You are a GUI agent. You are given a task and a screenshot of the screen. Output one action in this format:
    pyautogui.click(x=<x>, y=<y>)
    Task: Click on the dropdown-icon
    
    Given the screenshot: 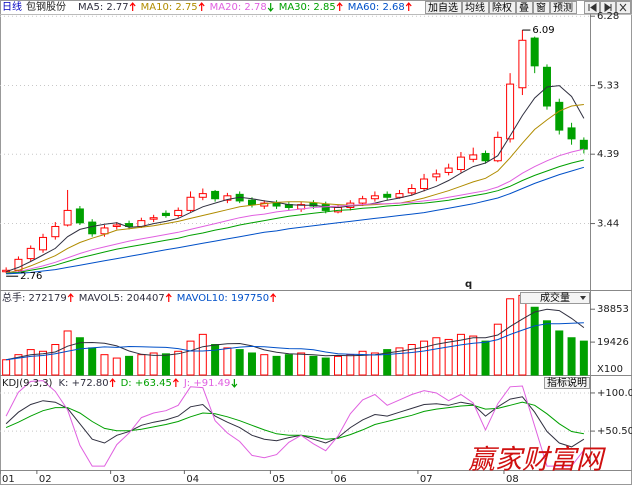 What is the action you would take?
    pyautogui.click(x=583, y=298)
    